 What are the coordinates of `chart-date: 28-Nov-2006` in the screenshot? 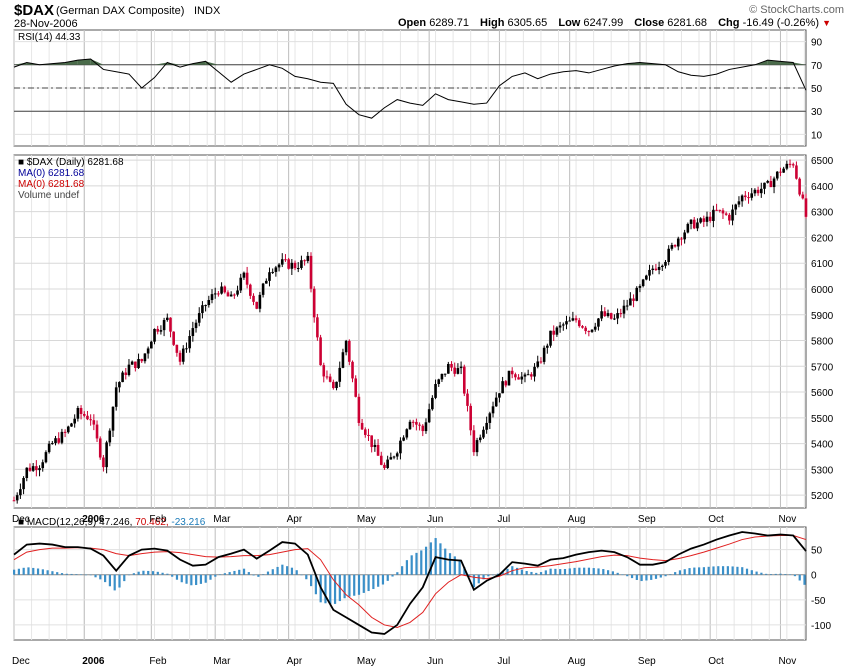 It's located at (46, 24).